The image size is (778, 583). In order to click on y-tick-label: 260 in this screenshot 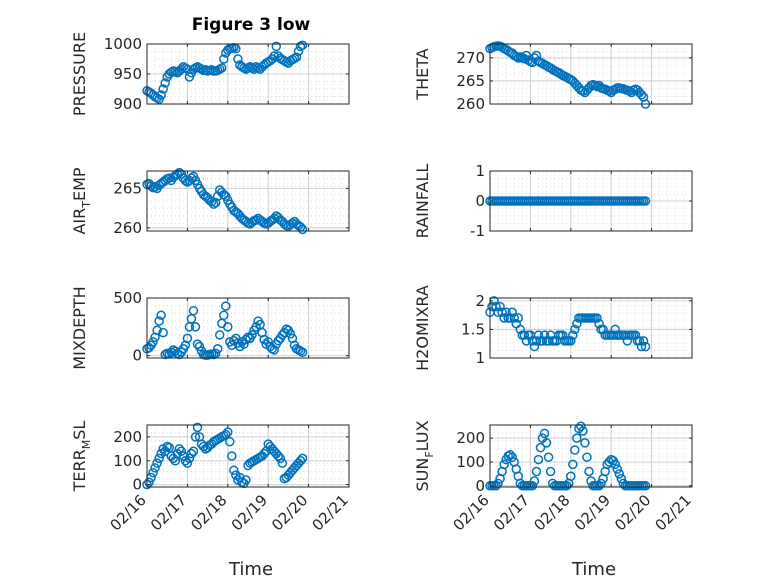, I will do `click(470, 104)`.